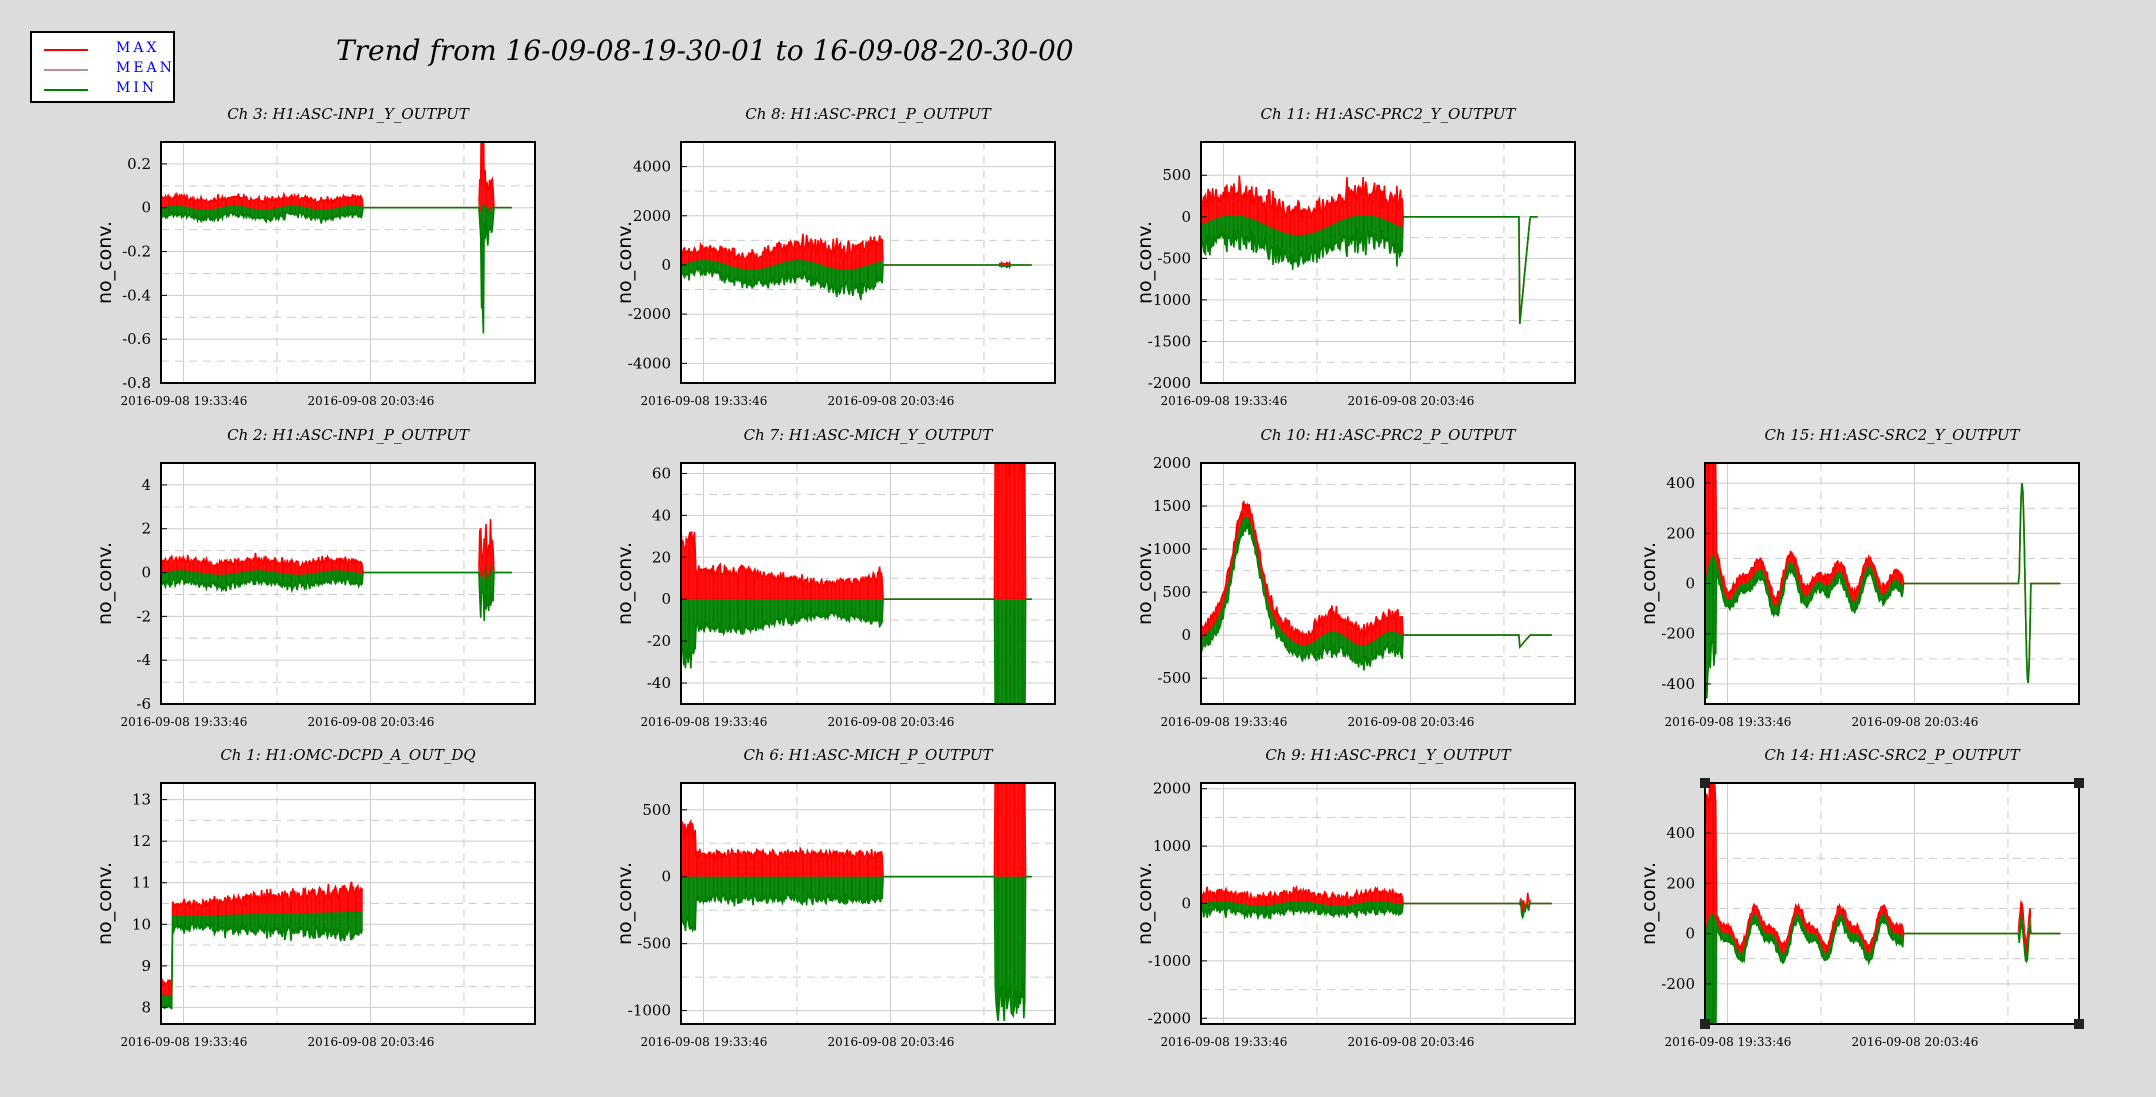 This screenshot has width=2156, height=1097. I want to click on legend-label-max: MAX, so click(138, 48).